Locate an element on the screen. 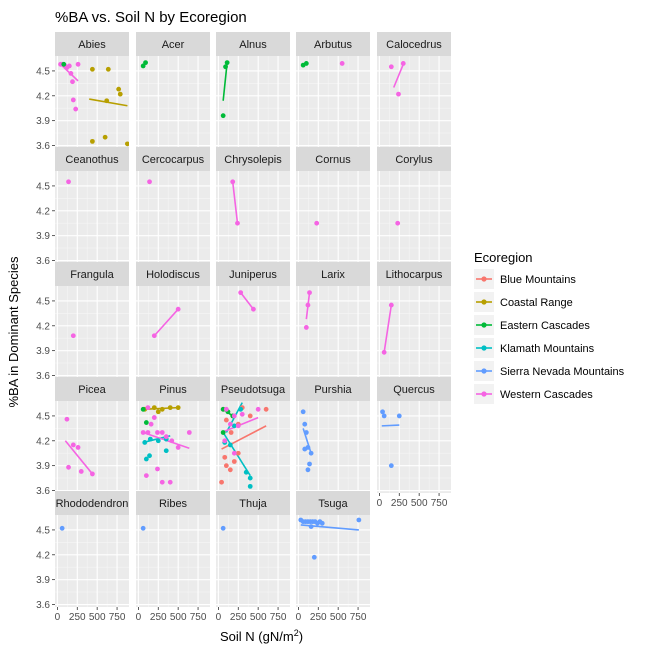  facet-panel: Cornus is located at coordinates (333, 205).